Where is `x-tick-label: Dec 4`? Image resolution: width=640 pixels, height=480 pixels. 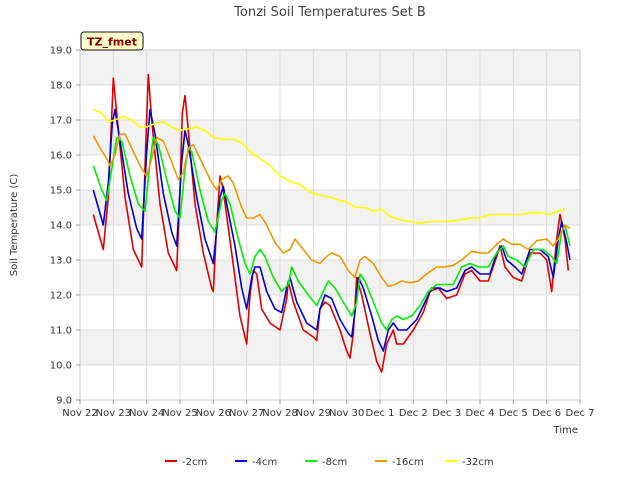 x-tick-label: Dec 4 is located at coordinates (480, 413).